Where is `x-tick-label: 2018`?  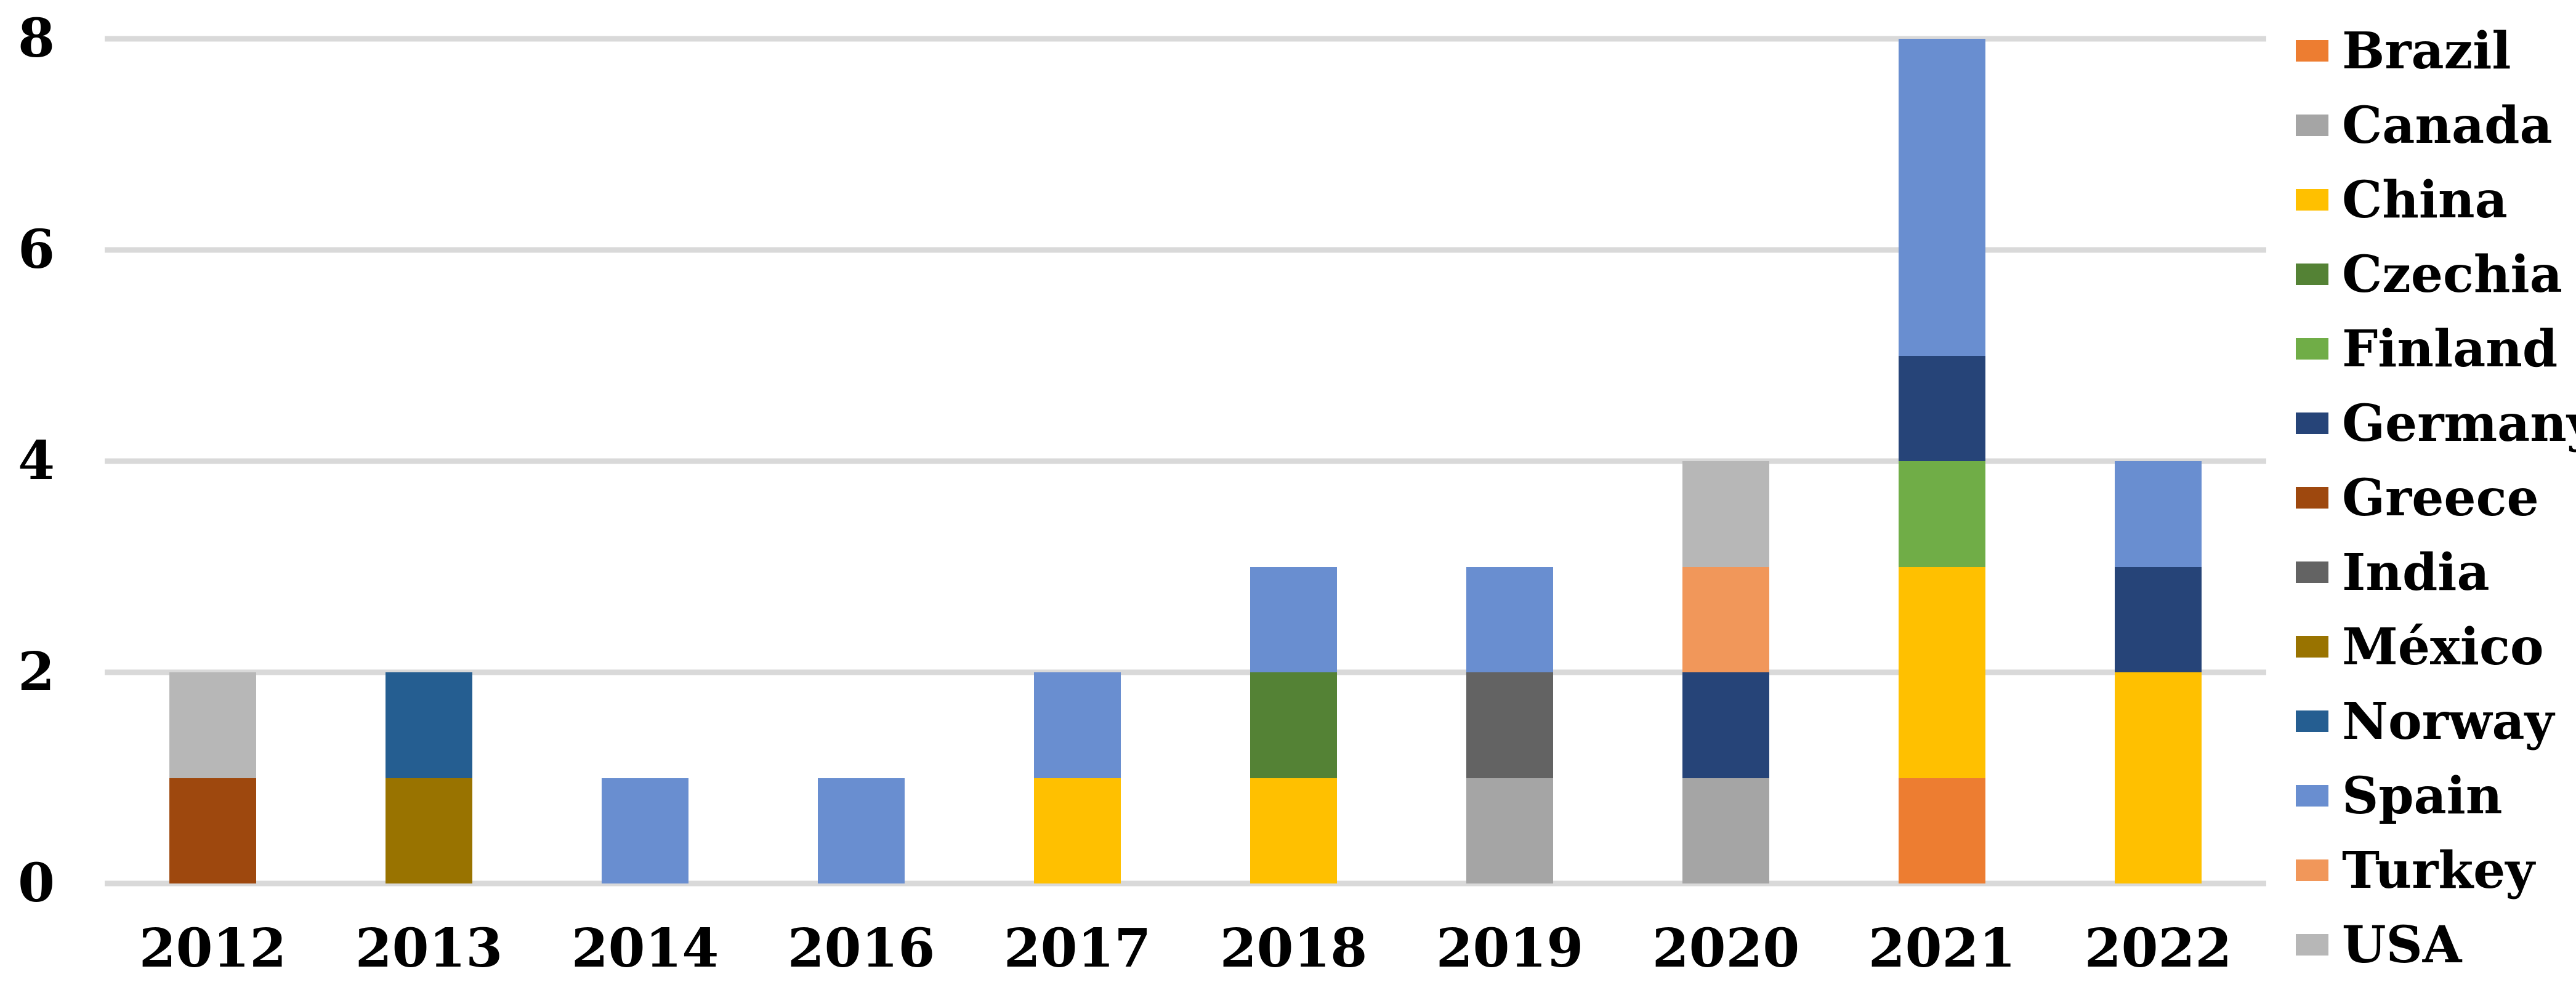 x-tick-label: 2018 is located at coordinates (1293, 949).